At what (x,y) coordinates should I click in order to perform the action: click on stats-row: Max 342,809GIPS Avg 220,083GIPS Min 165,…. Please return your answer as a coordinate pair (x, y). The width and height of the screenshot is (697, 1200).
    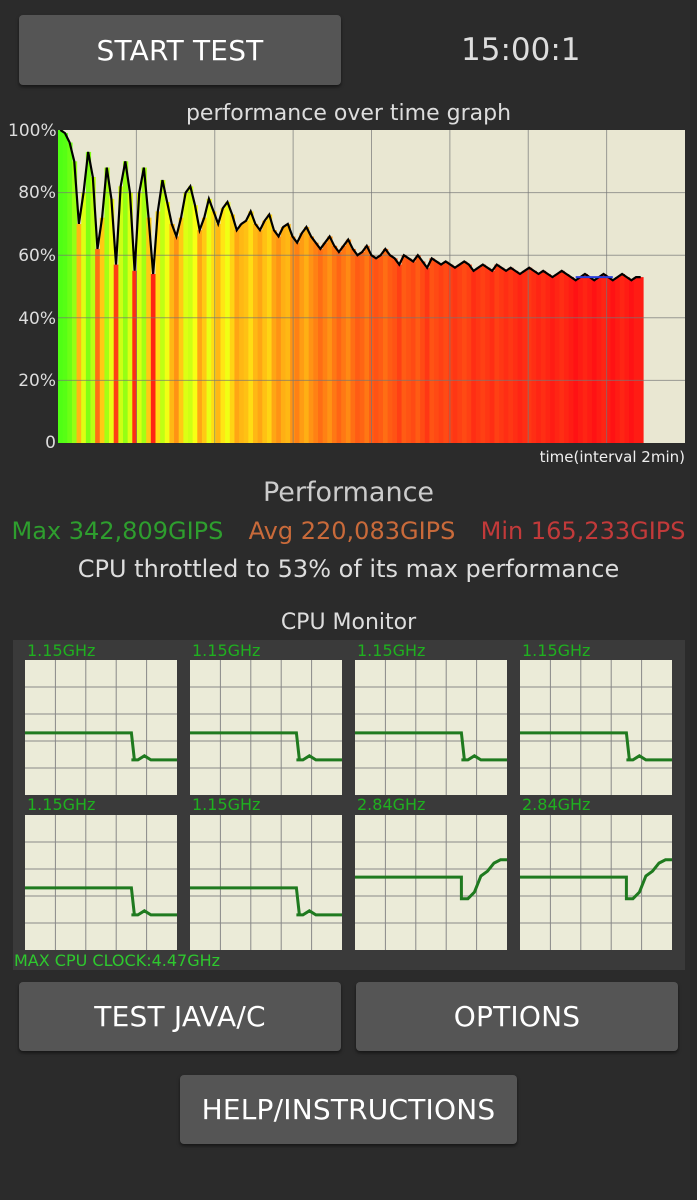
    Looking at the image, I should click on (348, 531).